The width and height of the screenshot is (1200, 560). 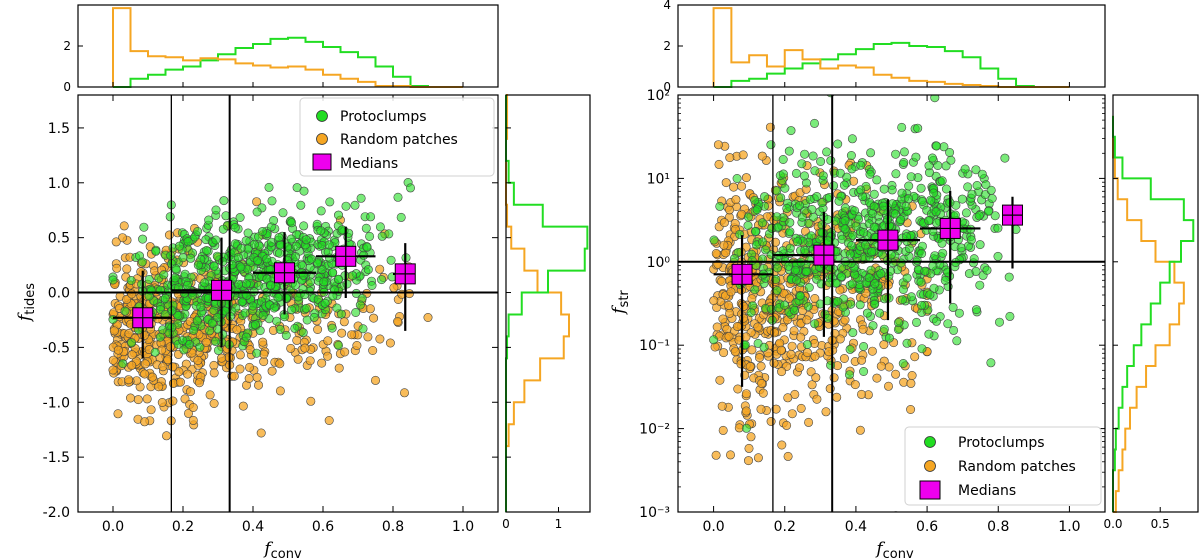 What do you see at coordinates (67, 87) in the screenshot?
I see `top-hist-y-tick-label: 0` at bounding box center [67, 87].